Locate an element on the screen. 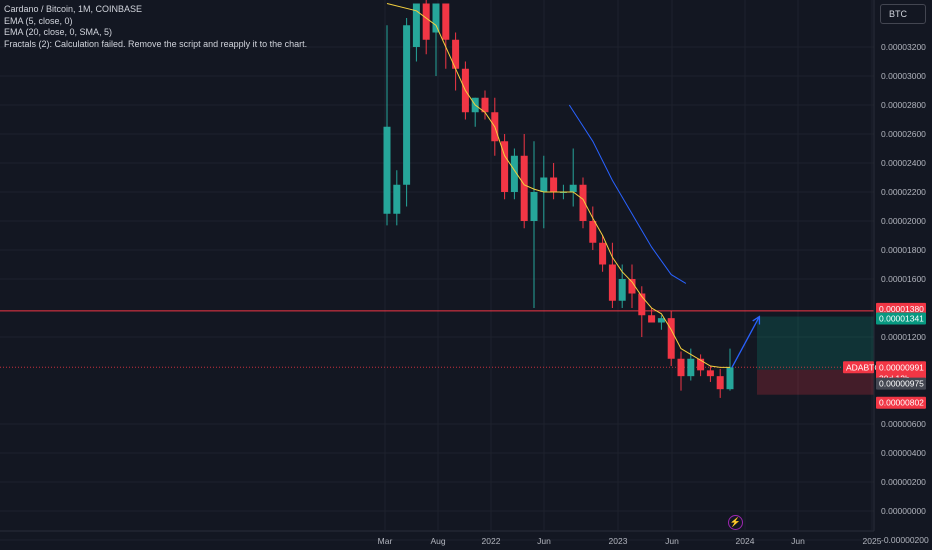  stop-tag: 0.00000802 is located at coordinates (901, 403).